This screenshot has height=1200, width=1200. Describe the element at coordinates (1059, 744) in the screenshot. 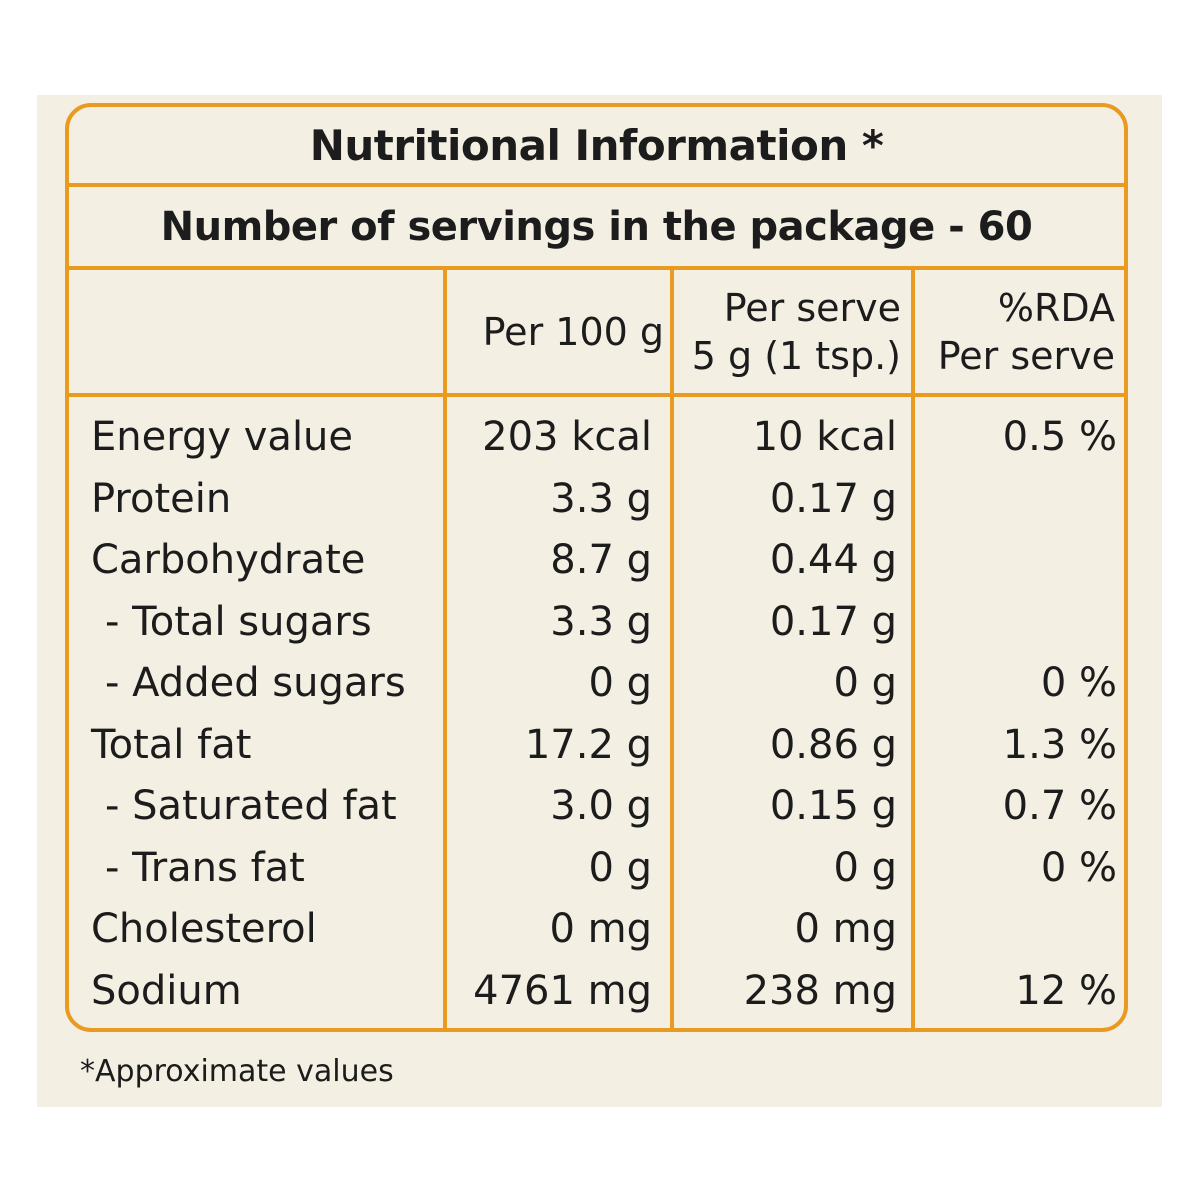

I see `rda-value: 1.3 %` at that location.